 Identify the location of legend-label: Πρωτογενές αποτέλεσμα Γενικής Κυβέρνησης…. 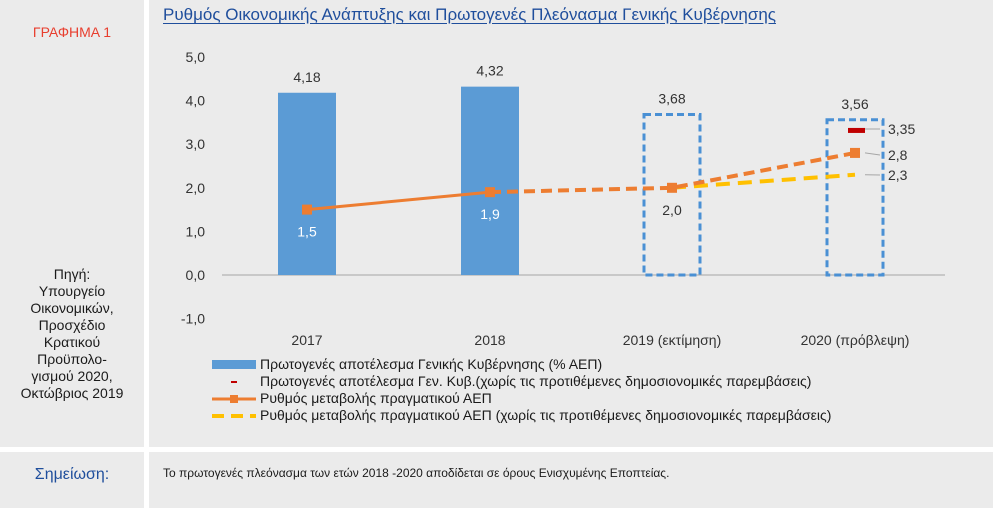
(431, 364).